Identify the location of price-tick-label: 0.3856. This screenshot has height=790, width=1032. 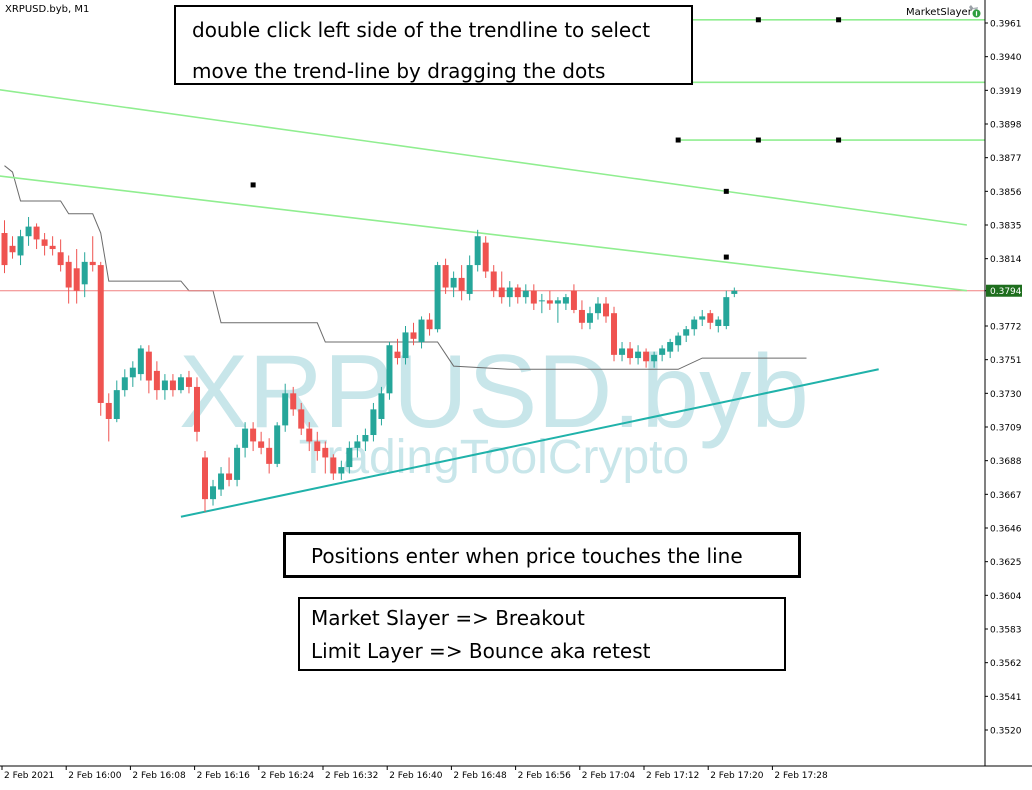
(1006, 193).